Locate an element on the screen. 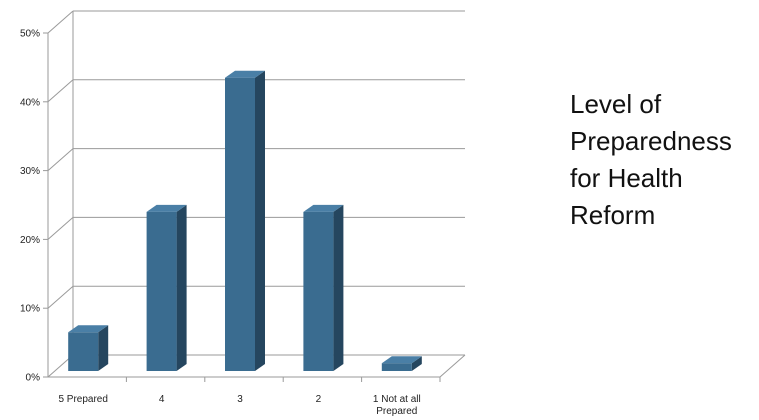  x-tick-label: 1 Not at all Prepared is located at coordinates (397, 405).